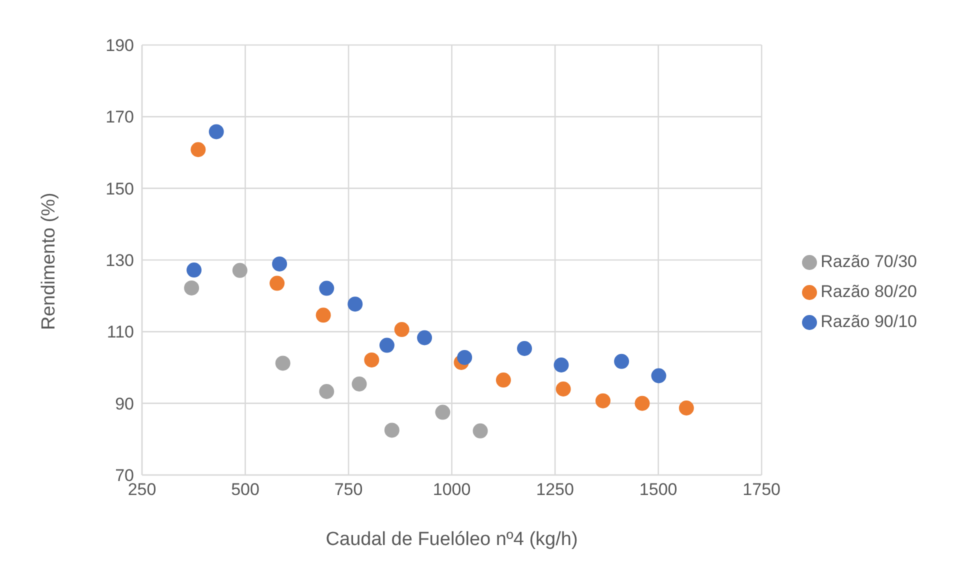  Describe the element at coordinates (49, 261) in the screenshot. I see `y-axis-title: Rendimento (%)` at that location.